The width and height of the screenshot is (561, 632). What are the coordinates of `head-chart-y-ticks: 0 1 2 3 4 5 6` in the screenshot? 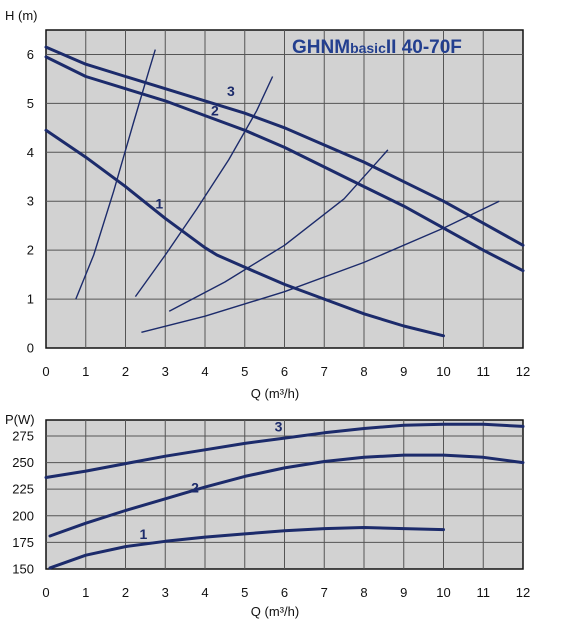 It's located at (30, 201).